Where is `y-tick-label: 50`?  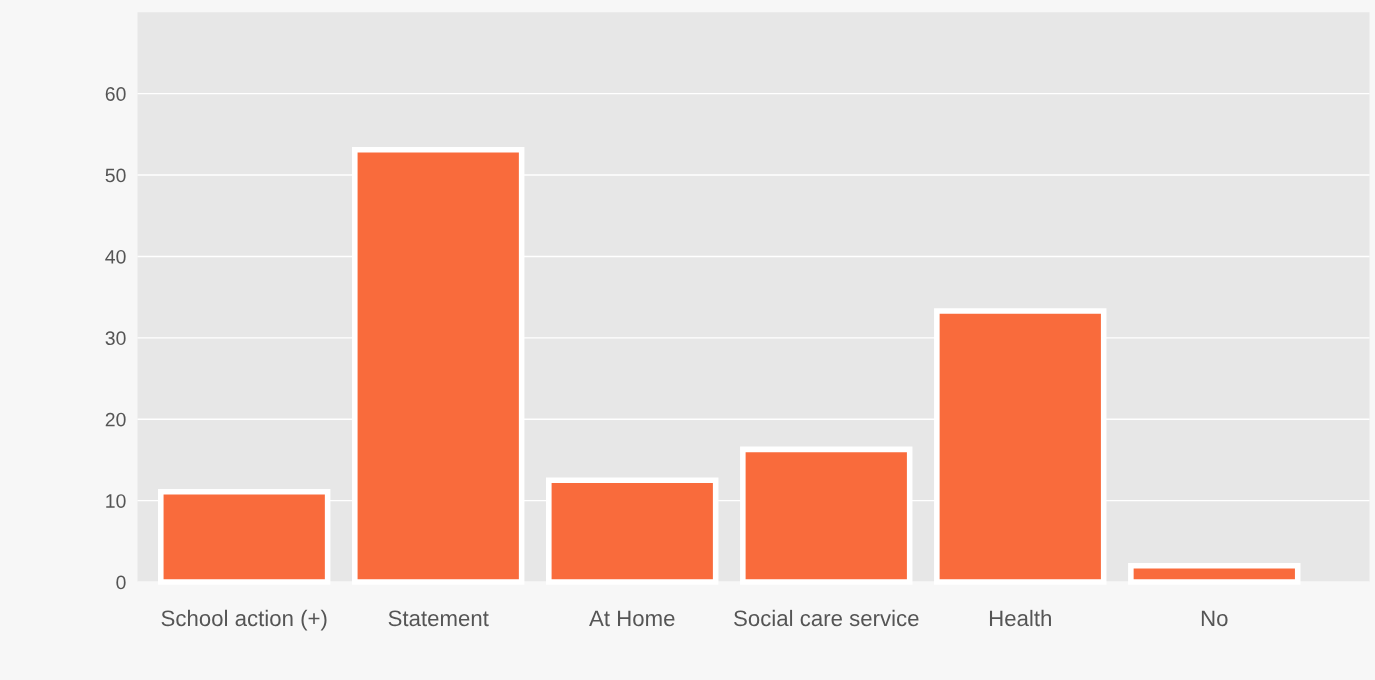
y-tick-label: 50 is located at coordinates (115, 175).